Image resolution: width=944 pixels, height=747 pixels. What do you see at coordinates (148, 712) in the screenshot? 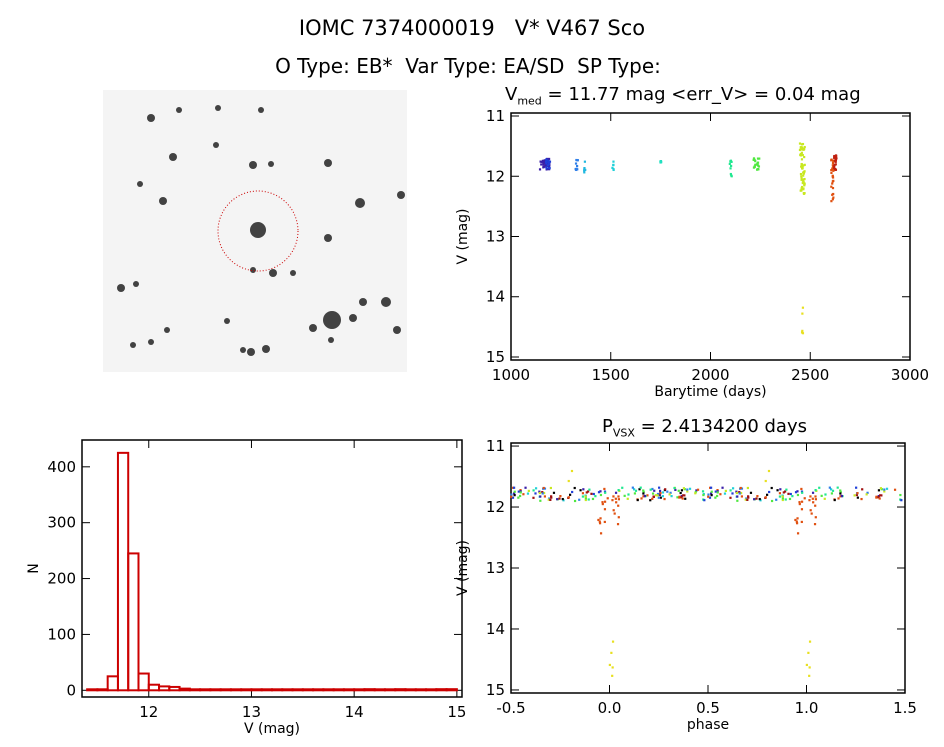
I see `hist-xtick-label: 12` at bounding box center [148, 712].